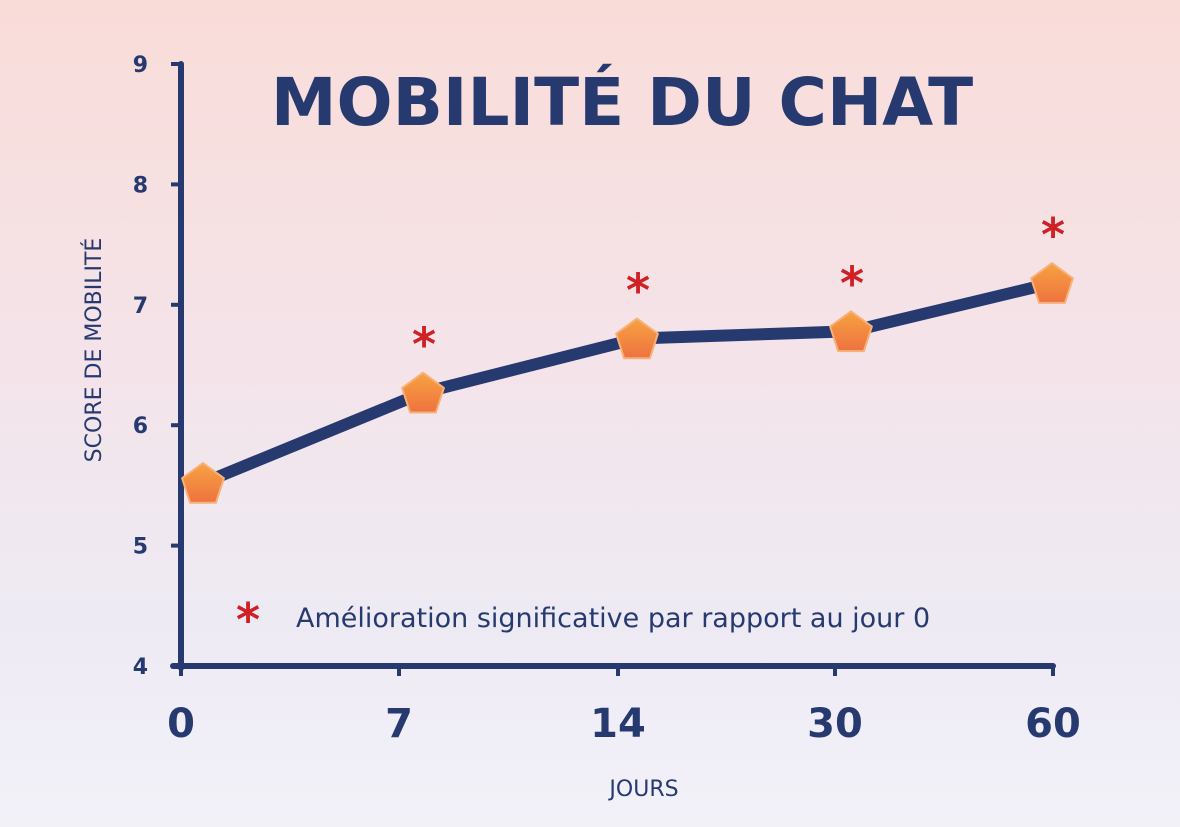 This screenshot has width=1180, height=827. Describe the element at coordinates (157, 366) in the screenshot. I see `y-ticks: 4 5 6 7 8 9` at that location.